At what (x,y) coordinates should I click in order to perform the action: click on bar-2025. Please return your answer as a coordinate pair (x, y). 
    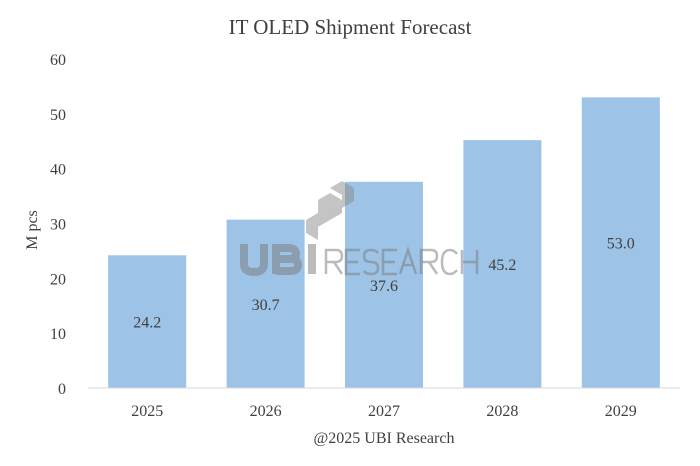
    Looking at the image, I should click on (147, 321).